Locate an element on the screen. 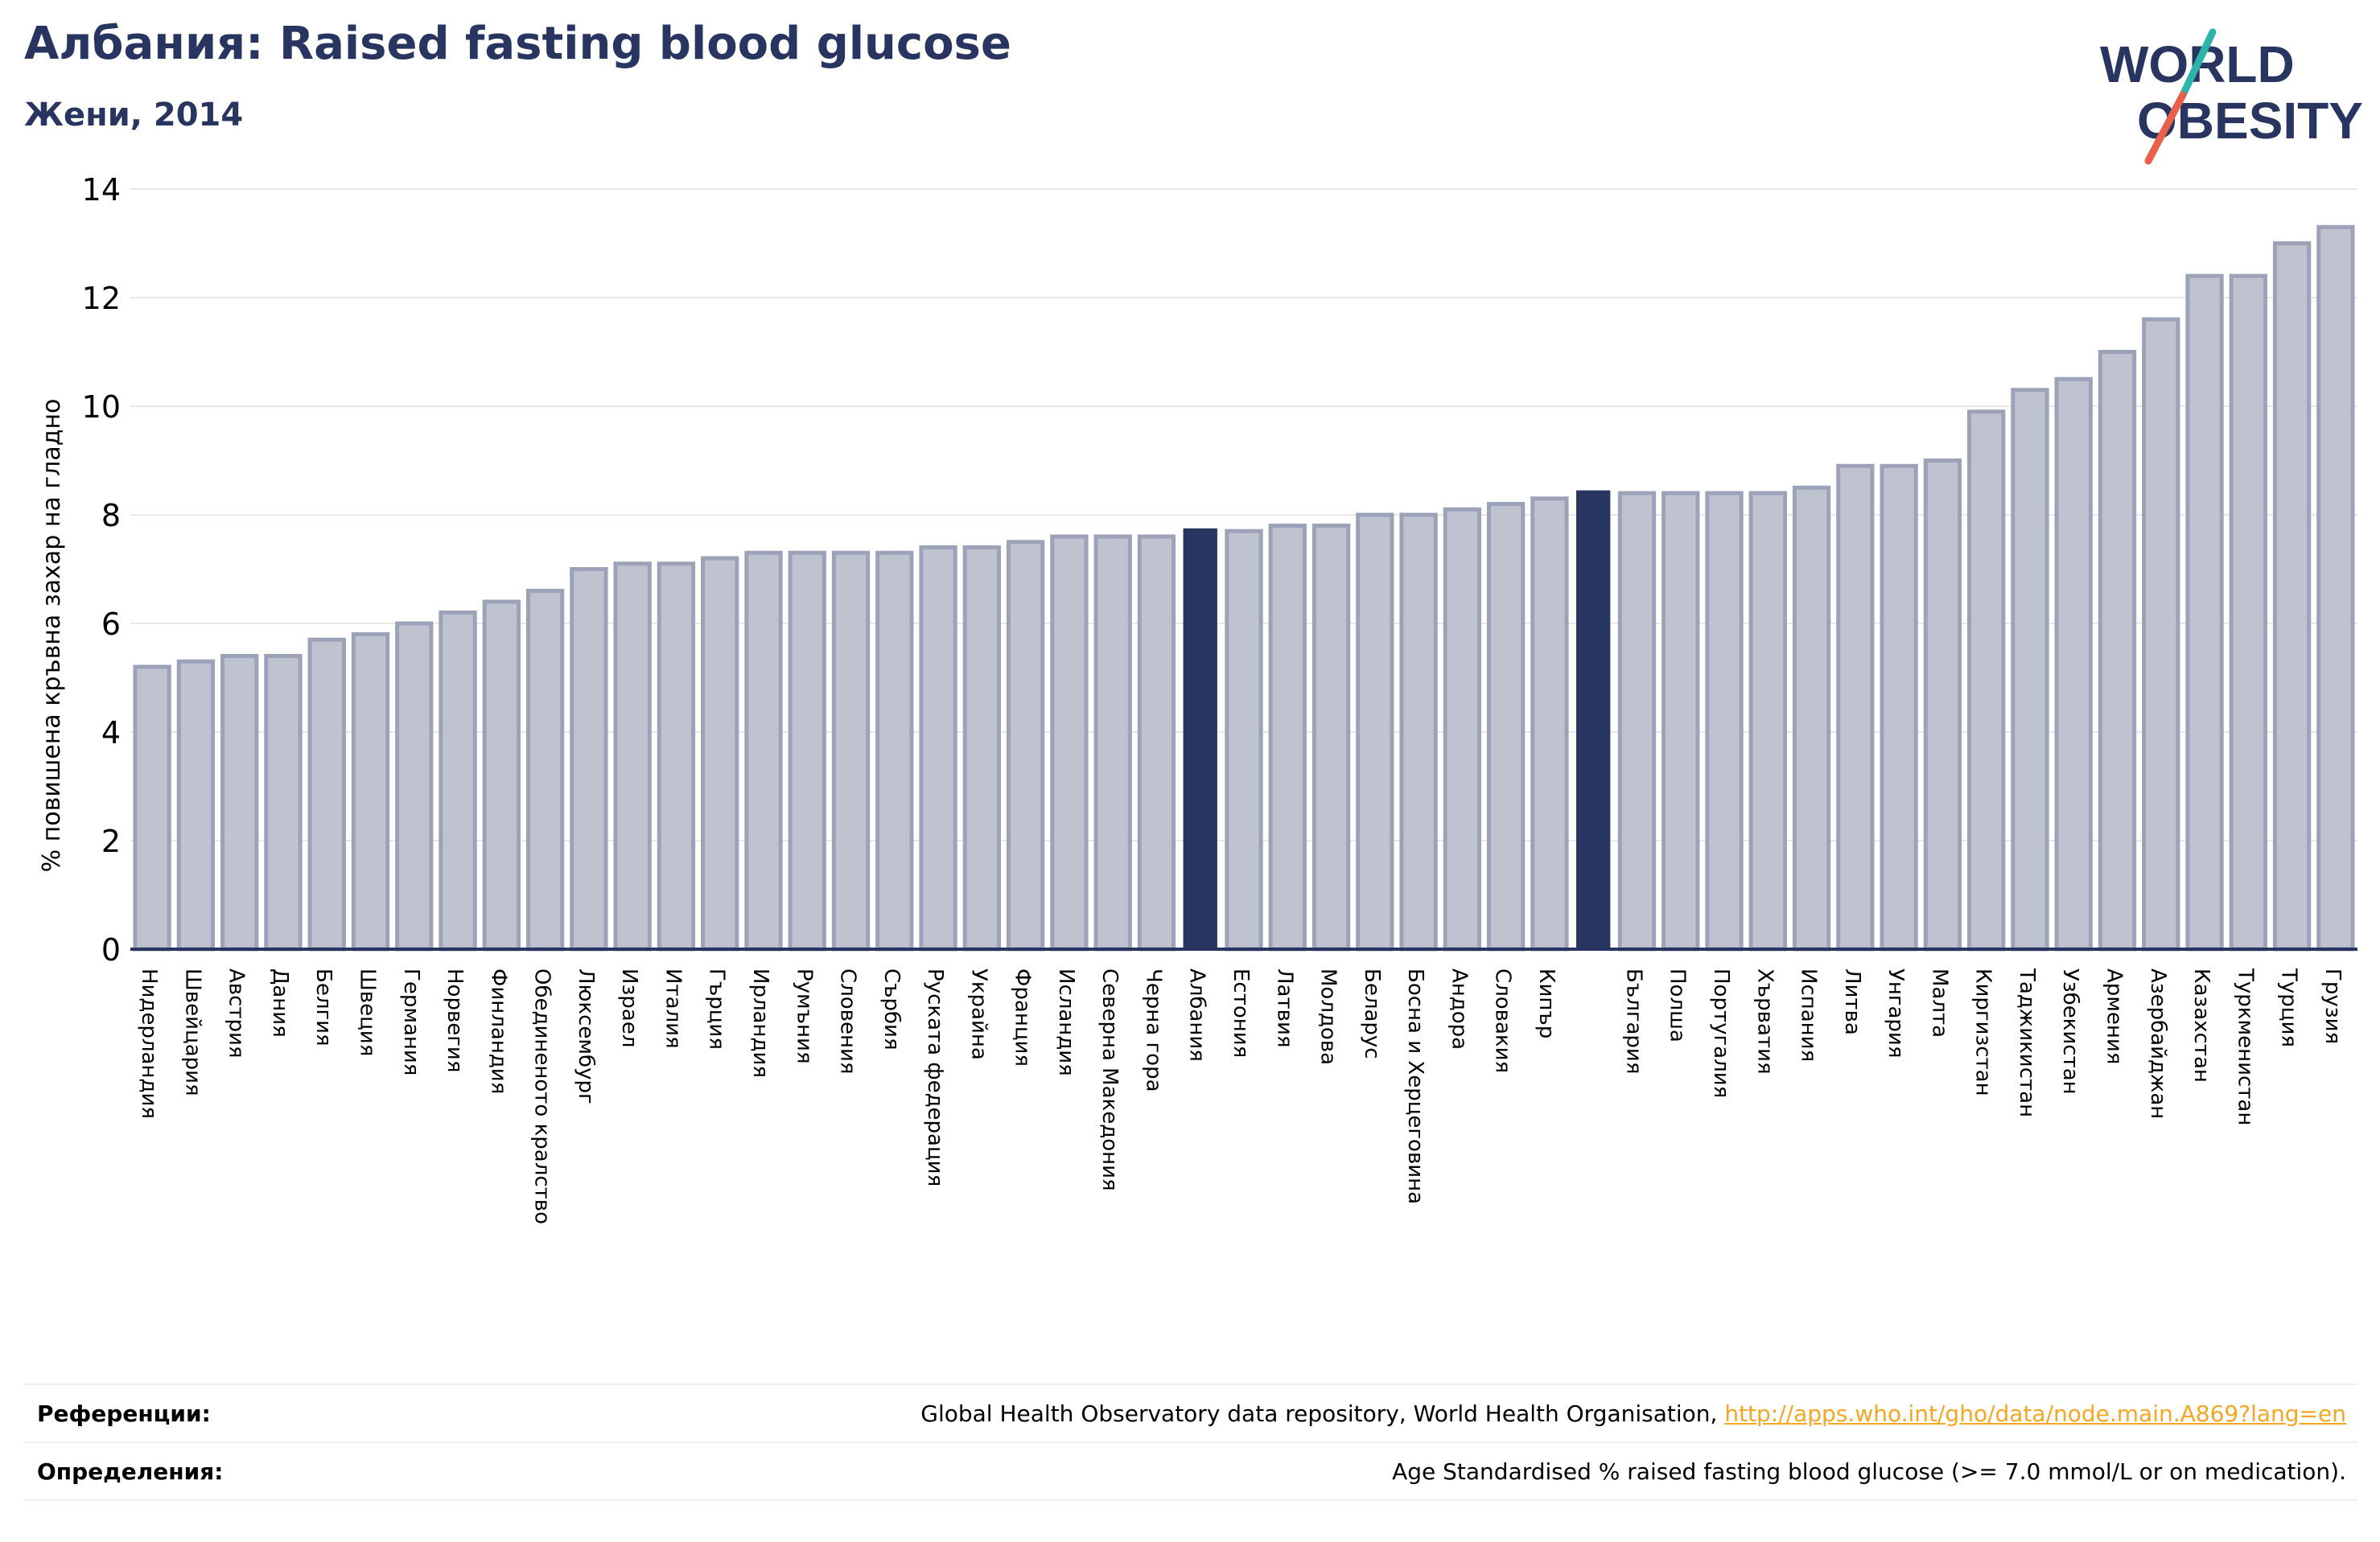 The width and height of the screenshot is (2380, 1542). x-tick-label: Казахстан is located at coordinates (2201, 1025).